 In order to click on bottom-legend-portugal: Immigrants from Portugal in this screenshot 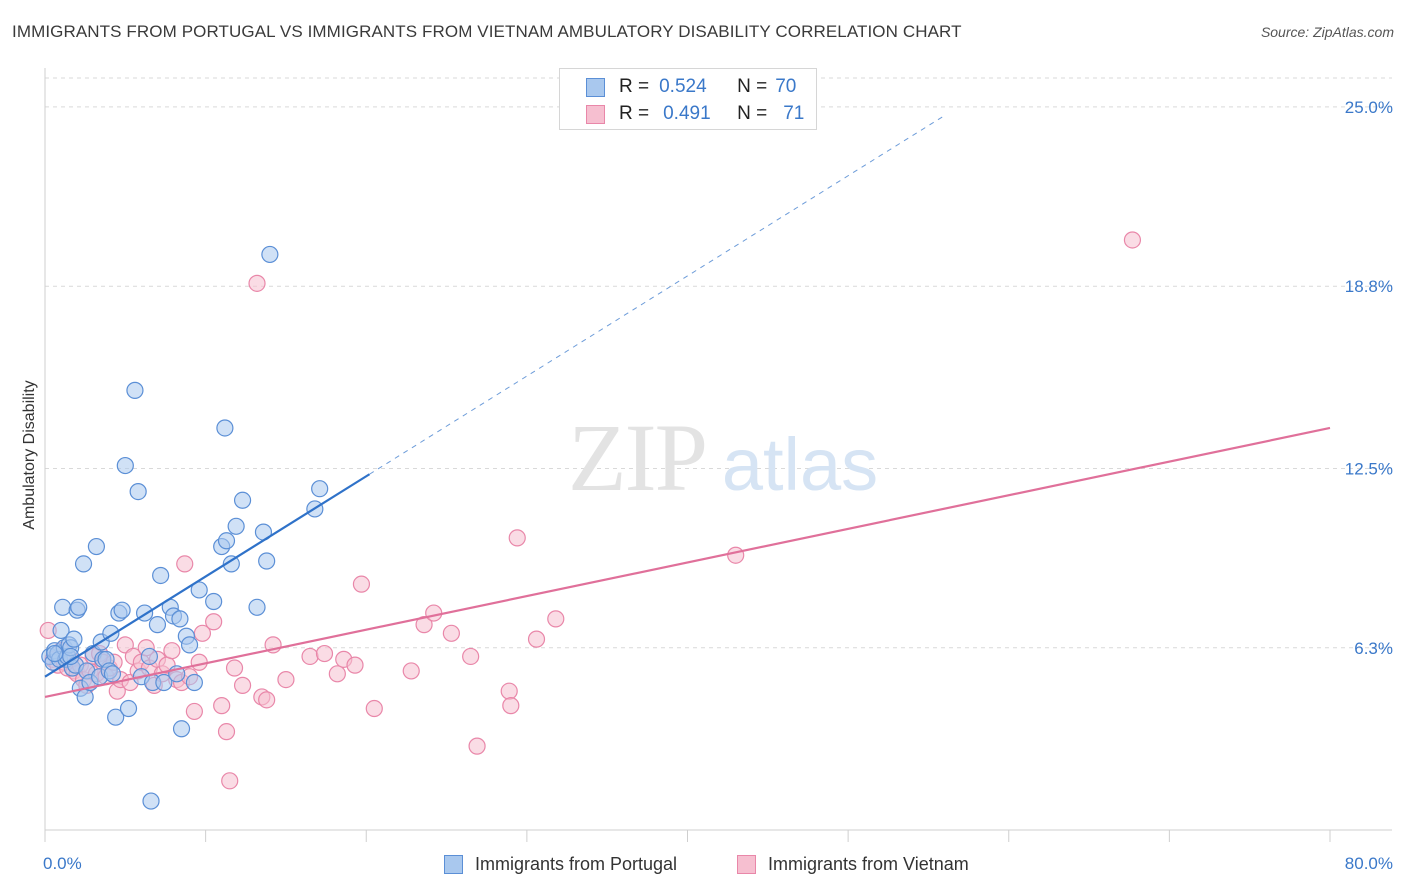, I will do `click(560, 864)`.